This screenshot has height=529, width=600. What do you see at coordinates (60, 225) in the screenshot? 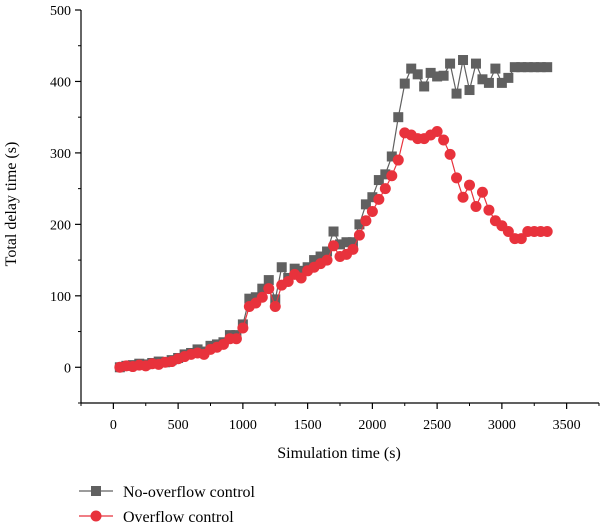
I see `y-tick-label: 200` at bounding box center [60, 225].